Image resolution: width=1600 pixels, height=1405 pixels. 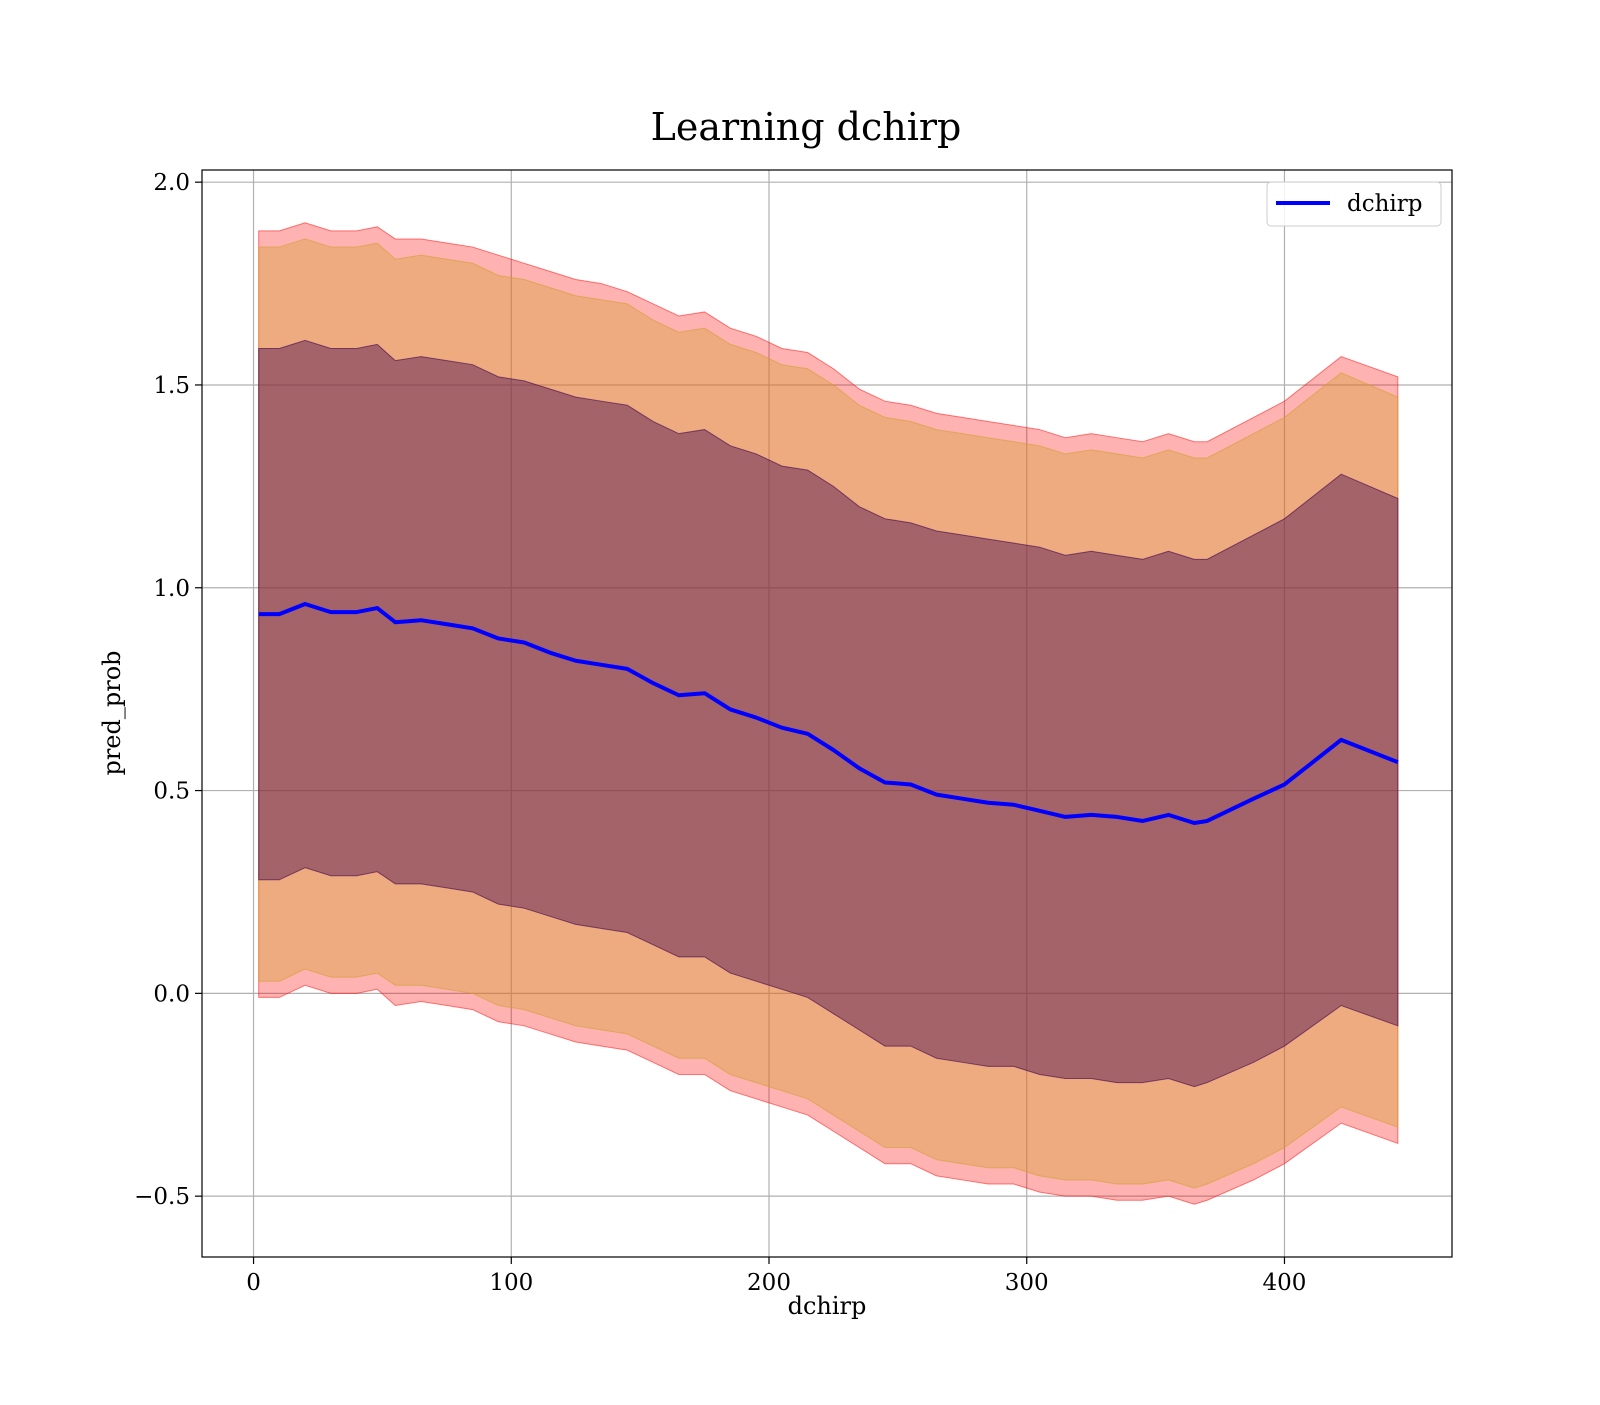 I want to click on legend: dchirp, so click(x=1354, y=204).